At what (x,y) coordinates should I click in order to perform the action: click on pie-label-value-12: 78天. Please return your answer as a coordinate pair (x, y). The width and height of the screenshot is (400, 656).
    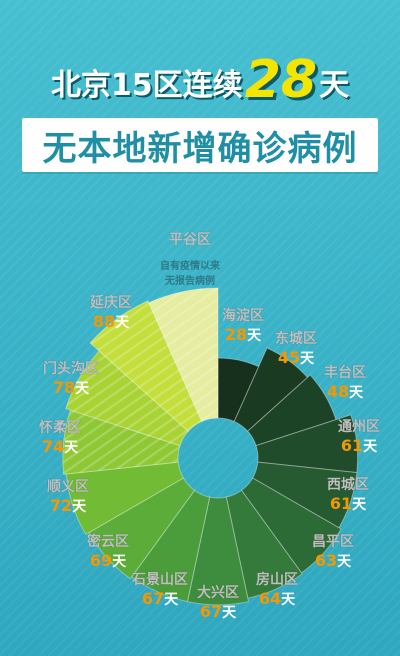
    Looking at the image, I should click on (71, 387).